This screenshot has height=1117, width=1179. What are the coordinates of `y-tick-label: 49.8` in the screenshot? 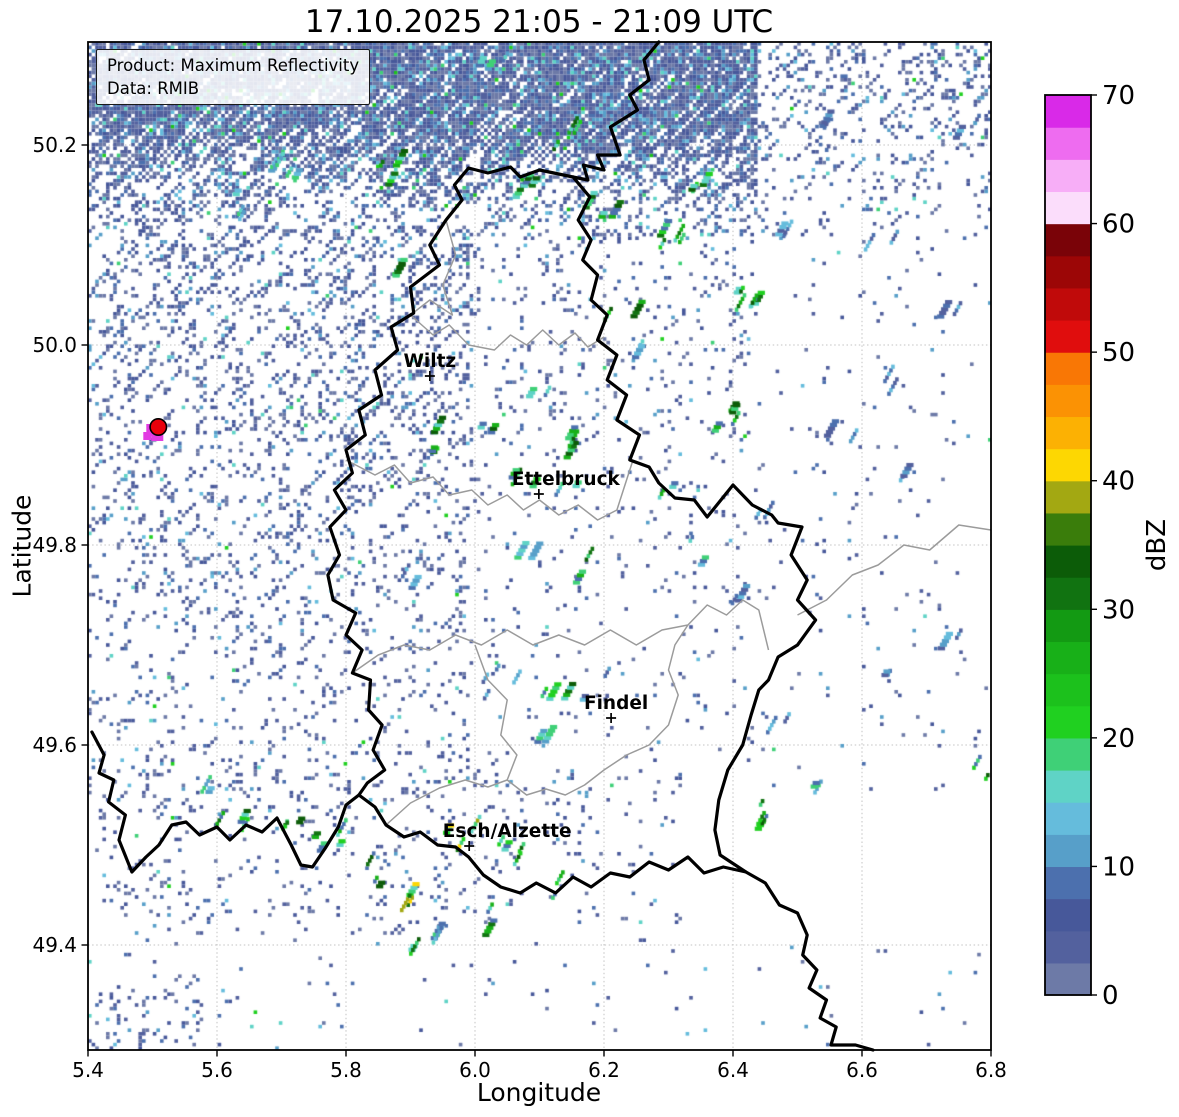 It's located at (54, 545).